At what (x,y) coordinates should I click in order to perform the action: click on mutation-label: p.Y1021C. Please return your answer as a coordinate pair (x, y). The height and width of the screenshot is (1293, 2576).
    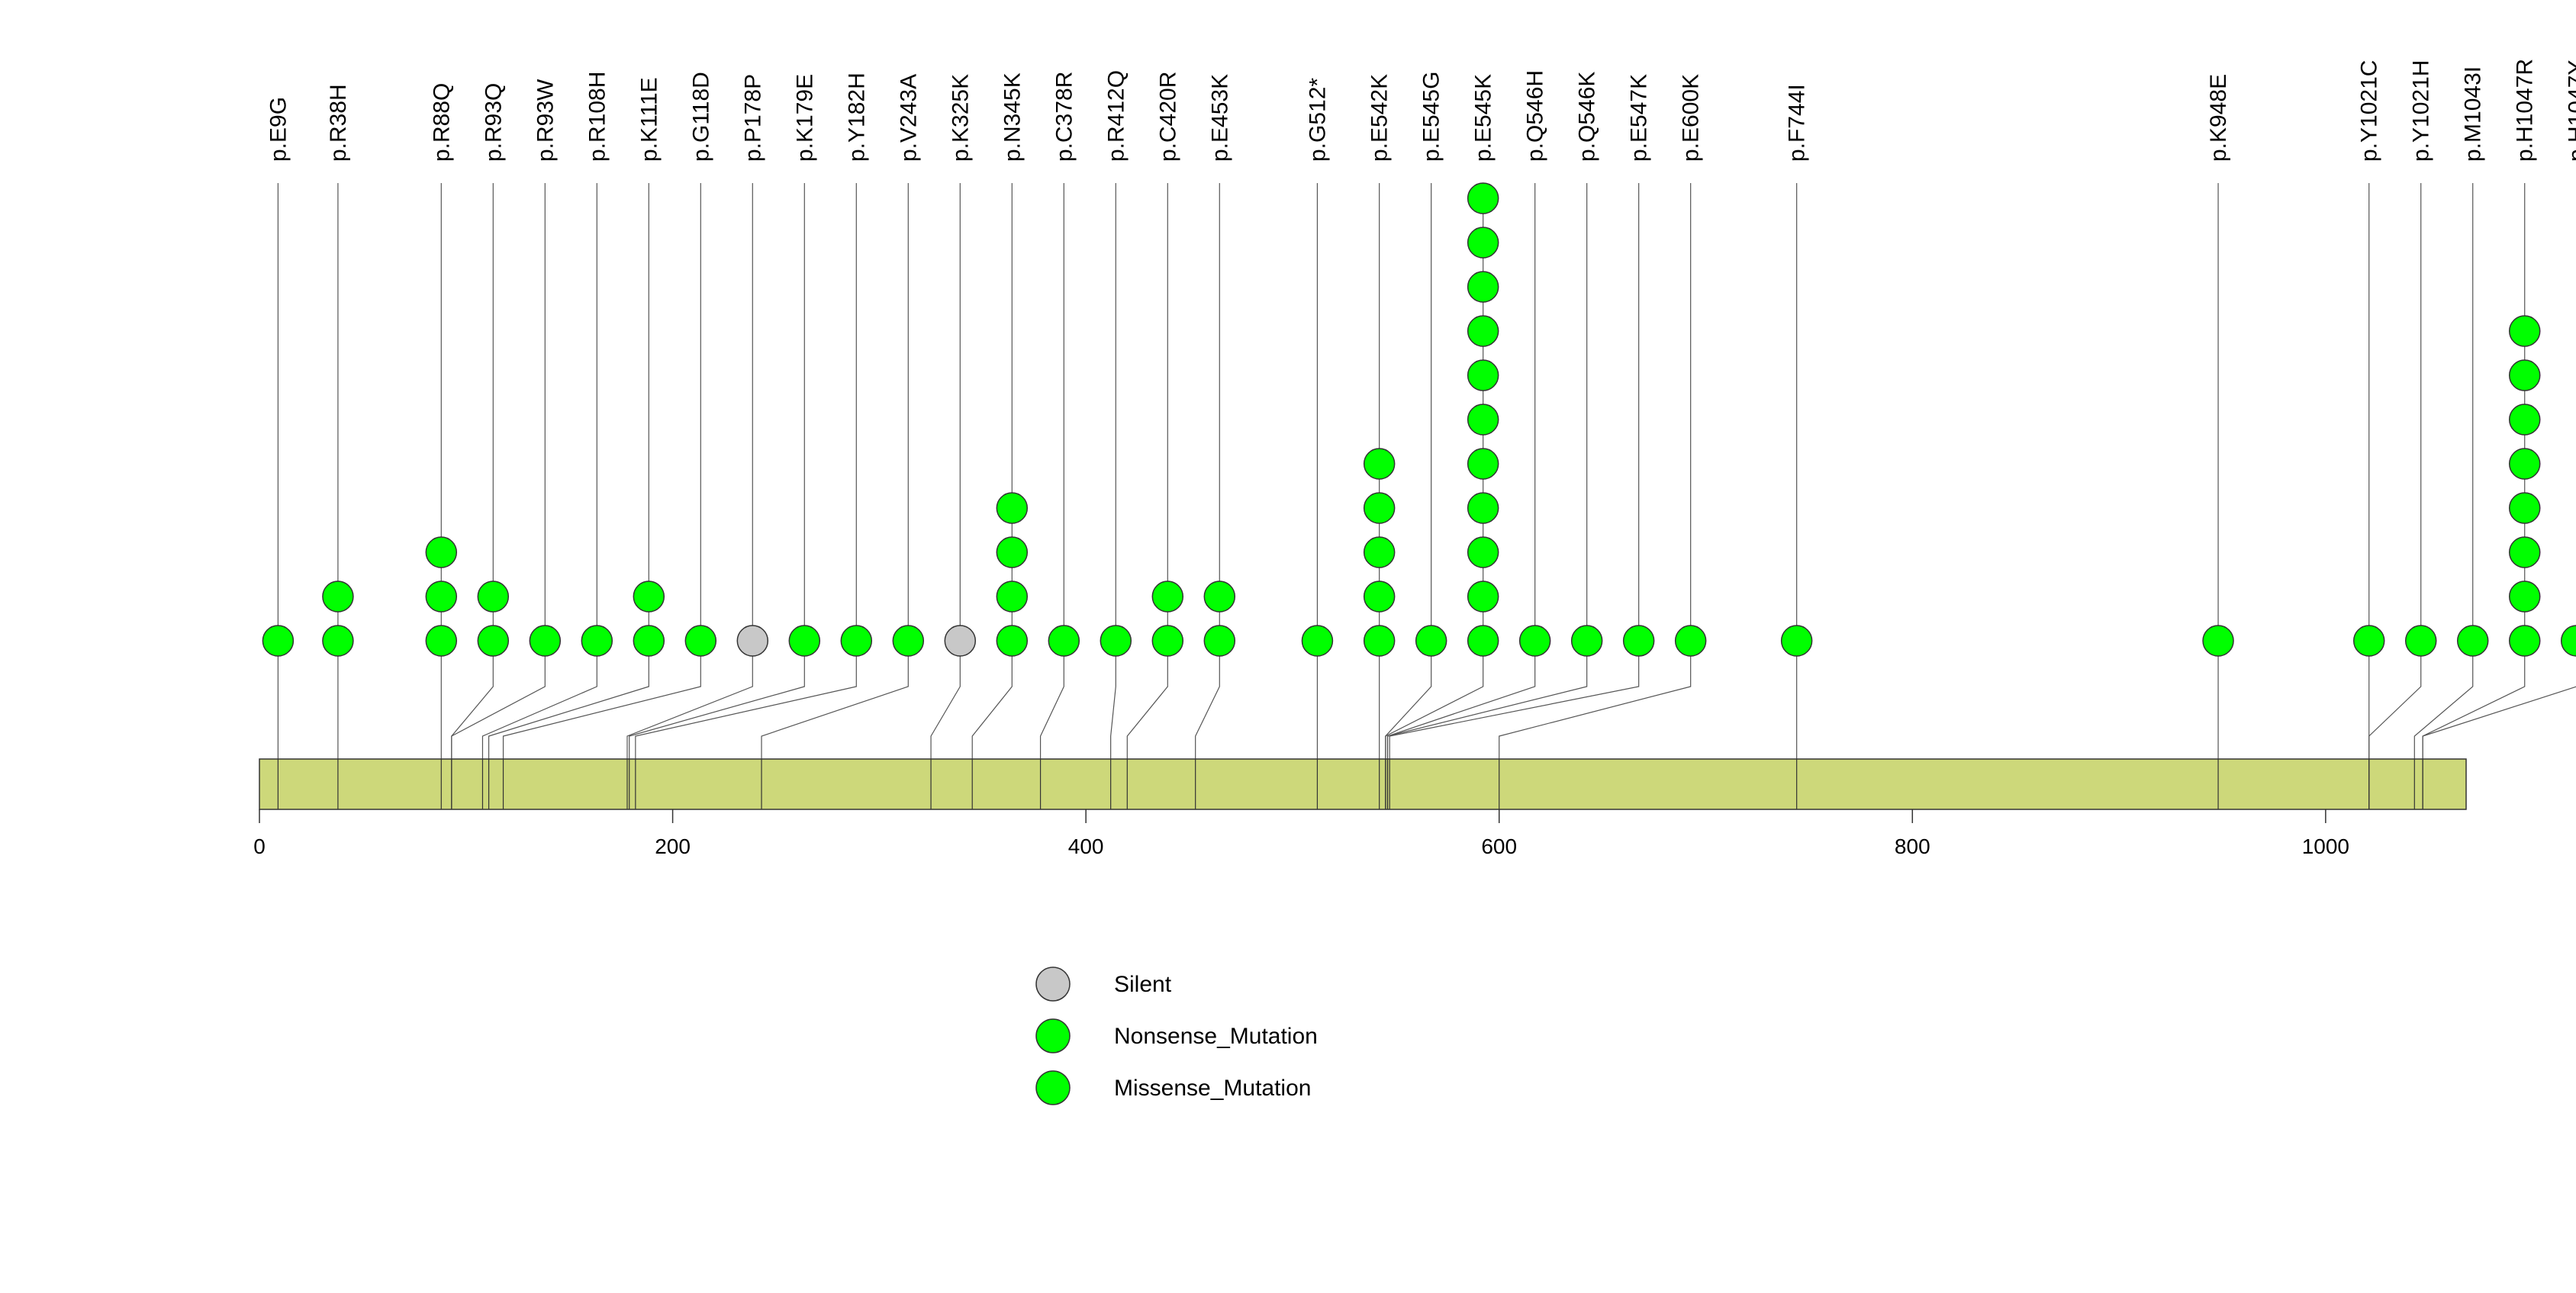
    Looking at the image, I should click on (2369, 111).